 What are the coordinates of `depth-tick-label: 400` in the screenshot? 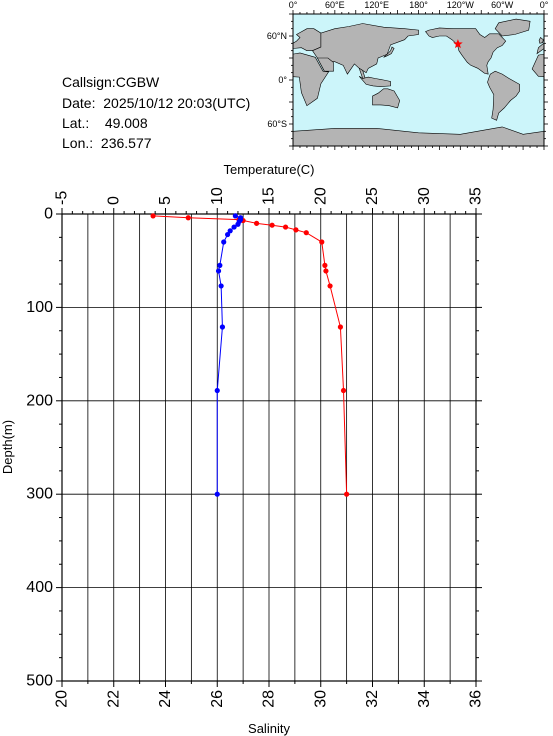 It's located at (39, 587).